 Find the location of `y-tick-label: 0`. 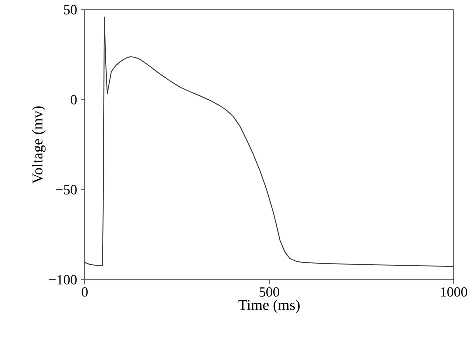

y-tick-label: 0 is located at coordinates (74, 100).